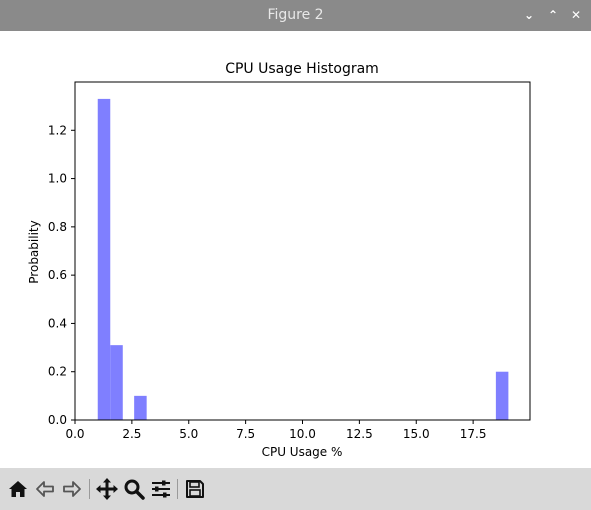 The width and height of the screenshot is (591, 510). What do you see at coordinates (57, 323) in the screenshot?
I see `y-tick-label: 0.4` at bounding box center [57, 323].